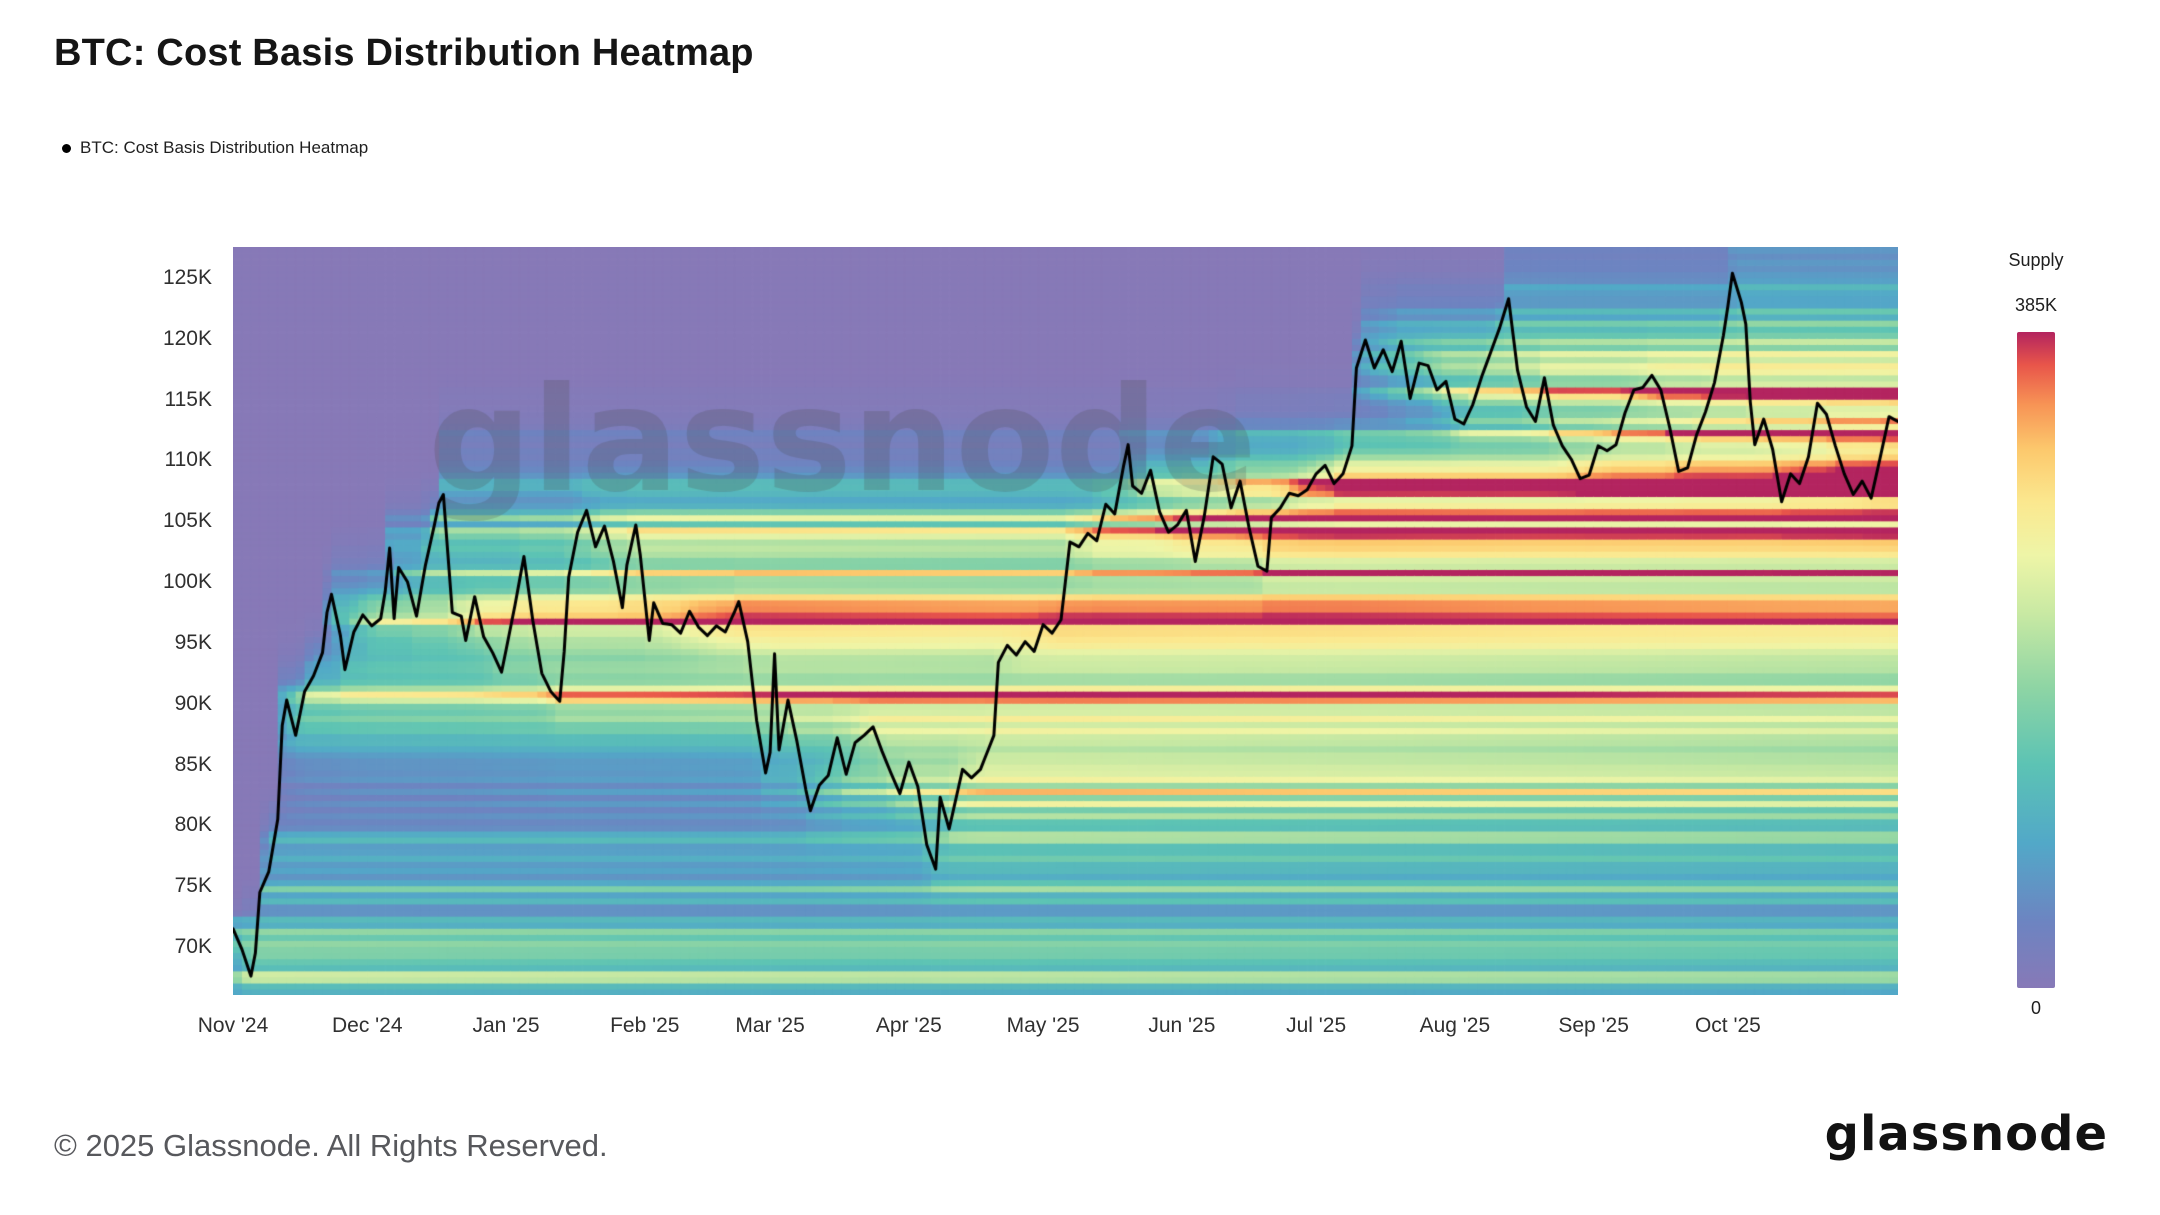 The image size is (2160, 1215). What do you see at coordinates (66, 148) in the screenshot?
I see `series-dot-icon` at bounding box center [66, 148].